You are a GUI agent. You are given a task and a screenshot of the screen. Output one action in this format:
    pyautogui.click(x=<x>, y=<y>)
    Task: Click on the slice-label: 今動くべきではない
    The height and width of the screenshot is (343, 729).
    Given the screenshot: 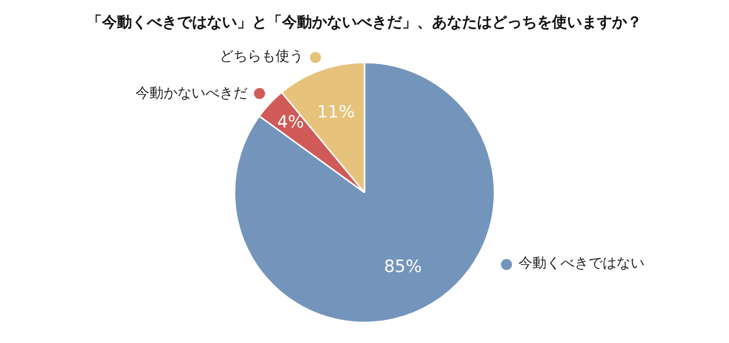 What is the action you would take?
    pyautogui.click(x=581, y=264)
    